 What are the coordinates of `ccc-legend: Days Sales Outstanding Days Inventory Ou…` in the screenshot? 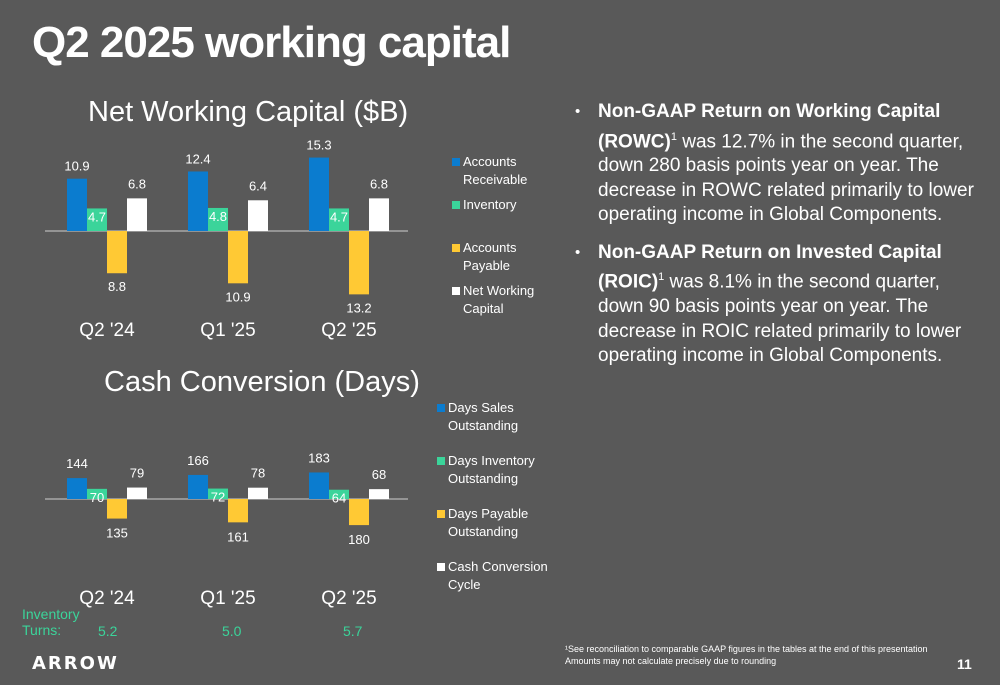 It's located at (494, 505).